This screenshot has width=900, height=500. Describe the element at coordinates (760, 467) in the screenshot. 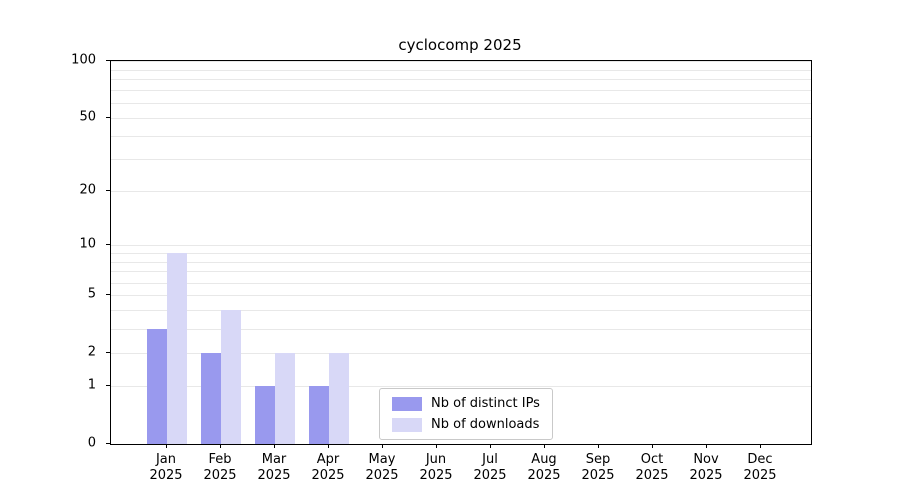

I see `x-tick-label: Dec 2025` at that location.